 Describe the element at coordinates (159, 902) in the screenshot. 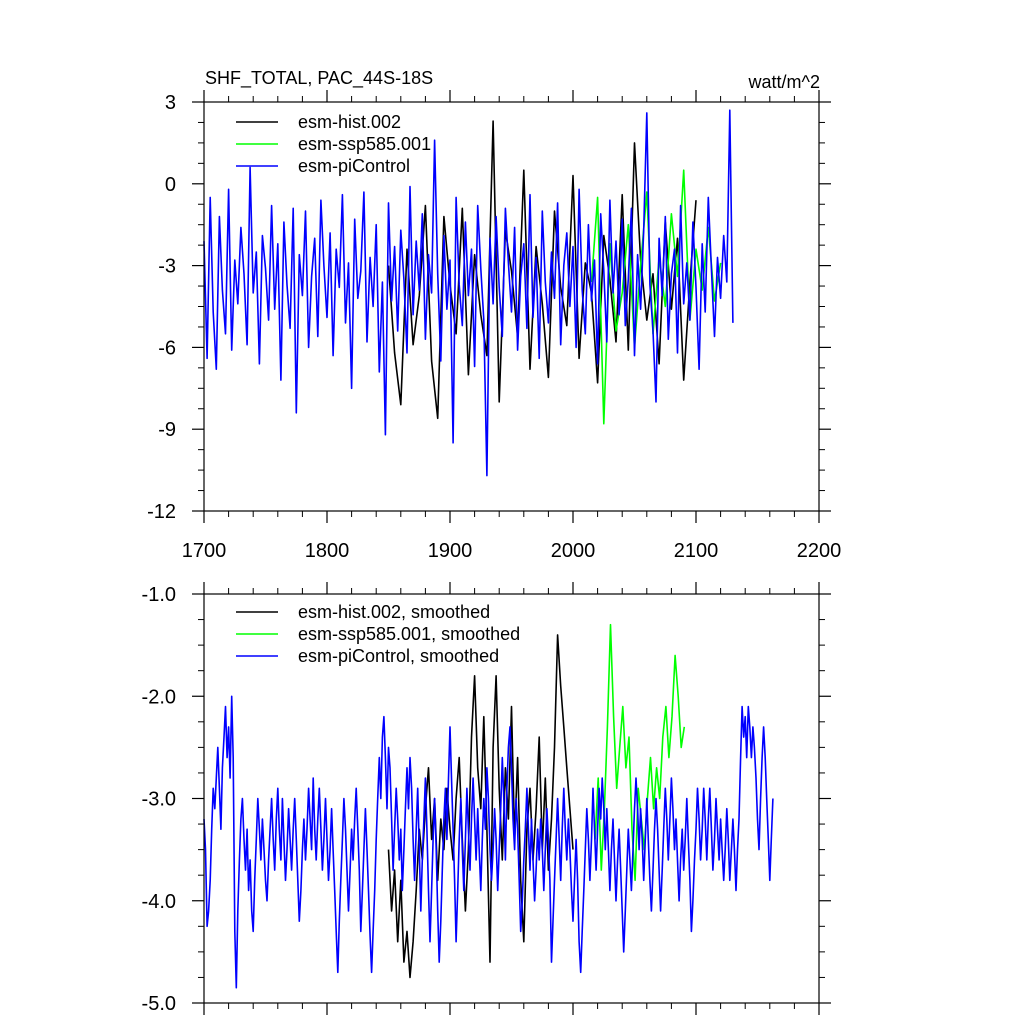

I see `bottom-ytick-label: -4.0` at that location.